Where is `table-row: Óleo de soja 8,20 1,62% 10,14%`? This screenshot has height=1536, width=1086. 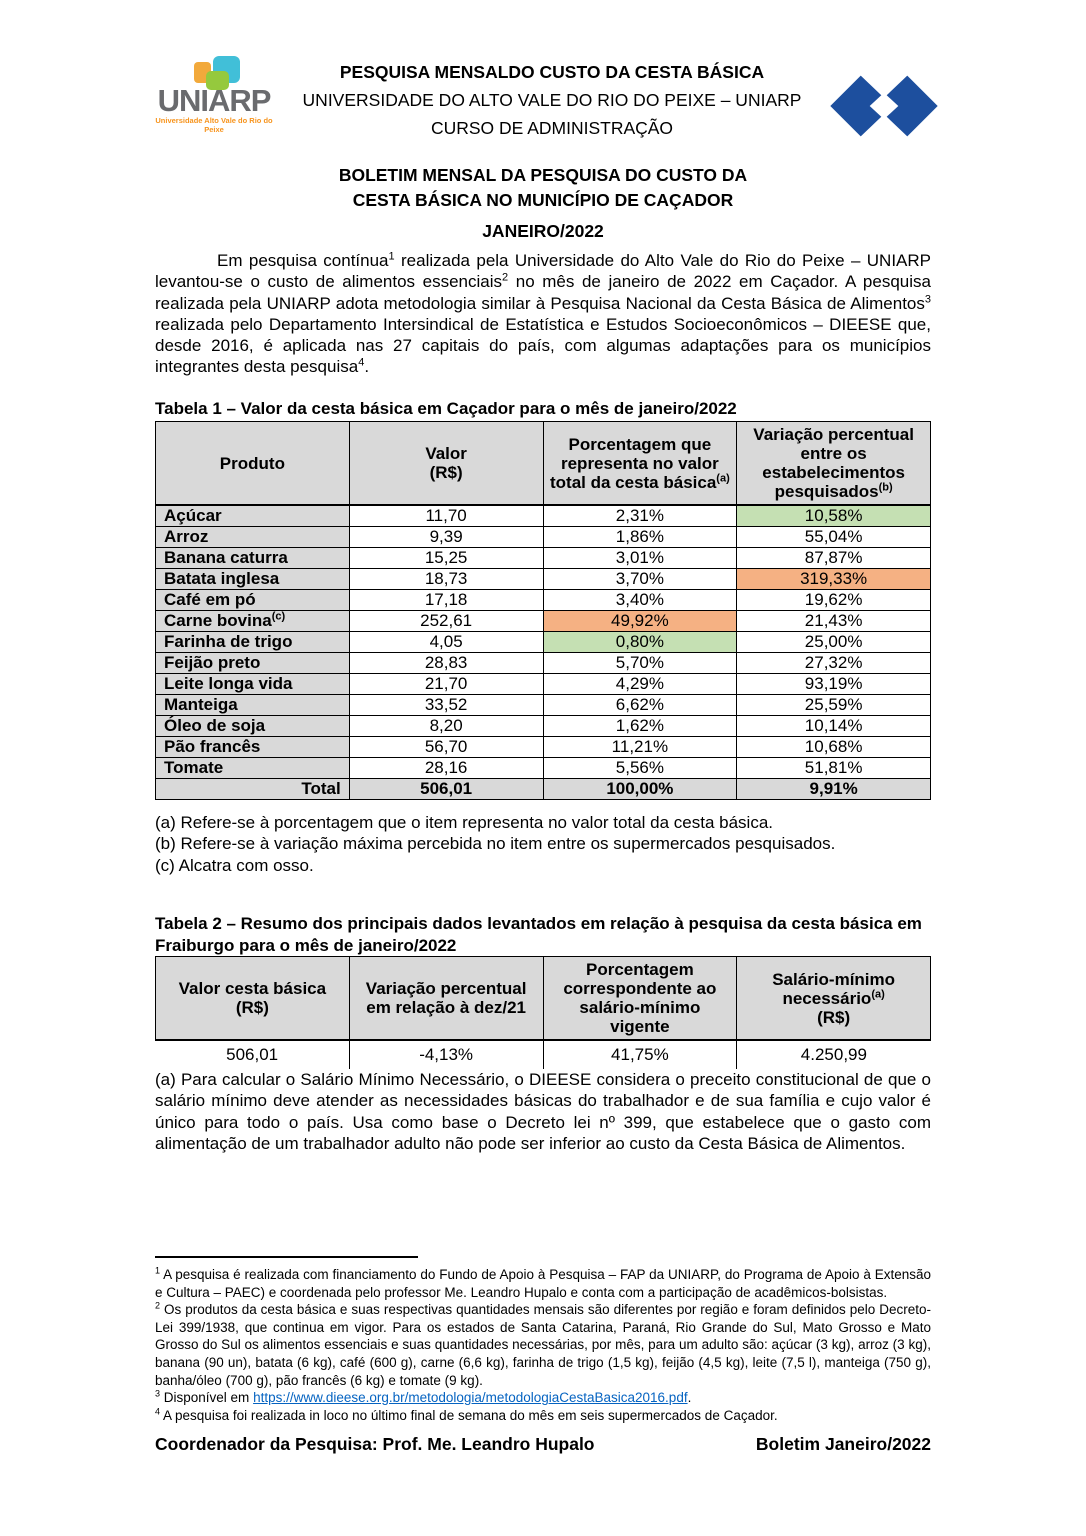 table-row: Óleo de soja 8,20 1,62% 10,14% is located at coordinates (543, 726).